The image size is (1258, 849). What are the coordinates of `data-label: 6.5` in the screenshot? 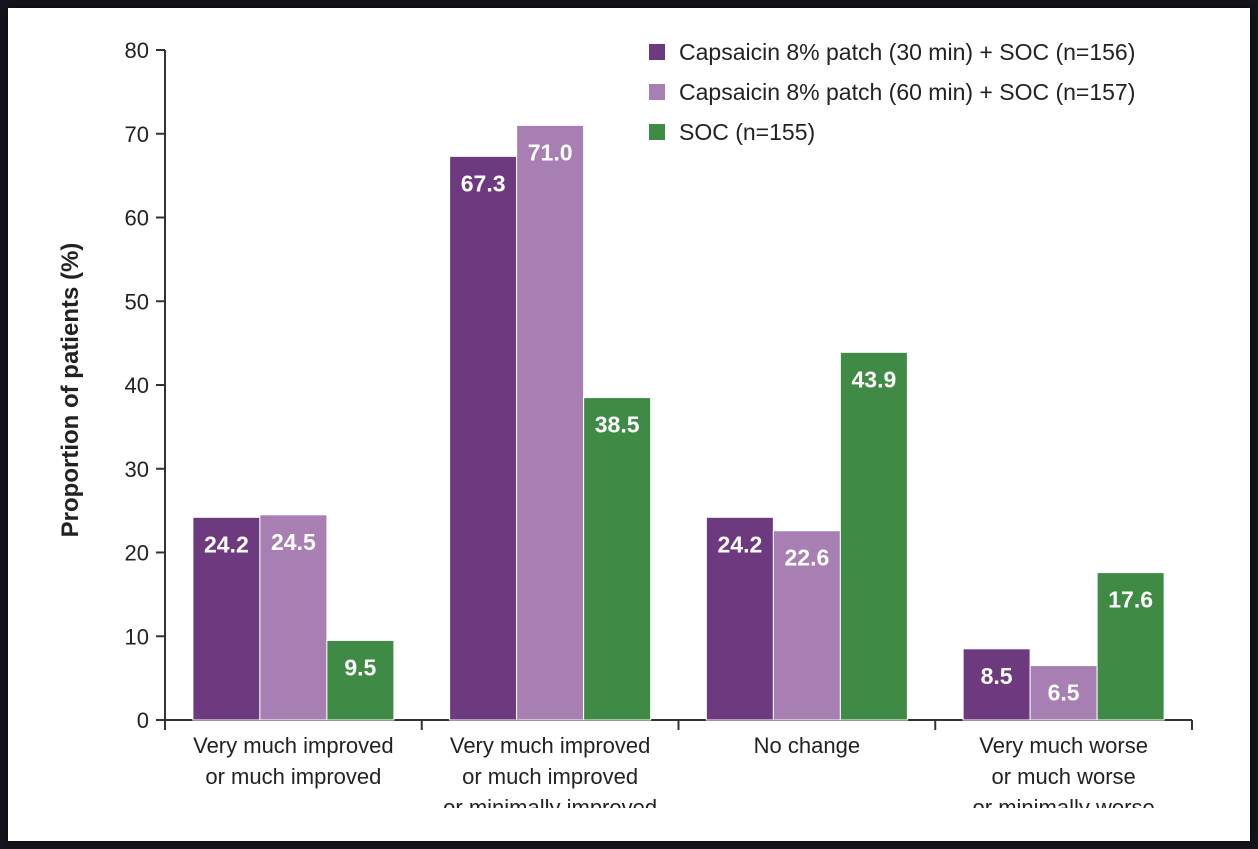 It's located at (1064, 693).